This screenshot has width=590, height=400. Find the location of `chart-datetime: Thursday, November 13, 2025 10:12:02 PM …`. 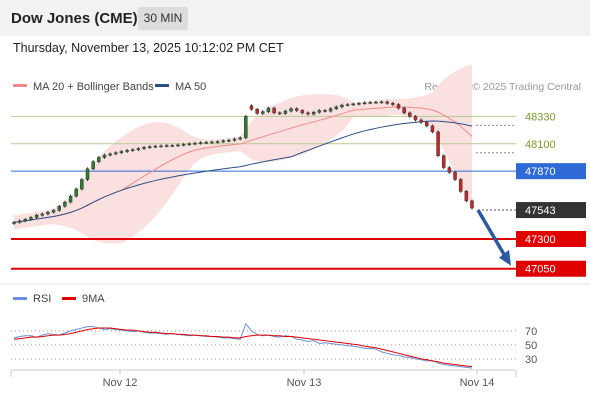

chart-datetime: Thursday, November 13, 2025 10:12:02 PM … is located at coordinates (148, 48).